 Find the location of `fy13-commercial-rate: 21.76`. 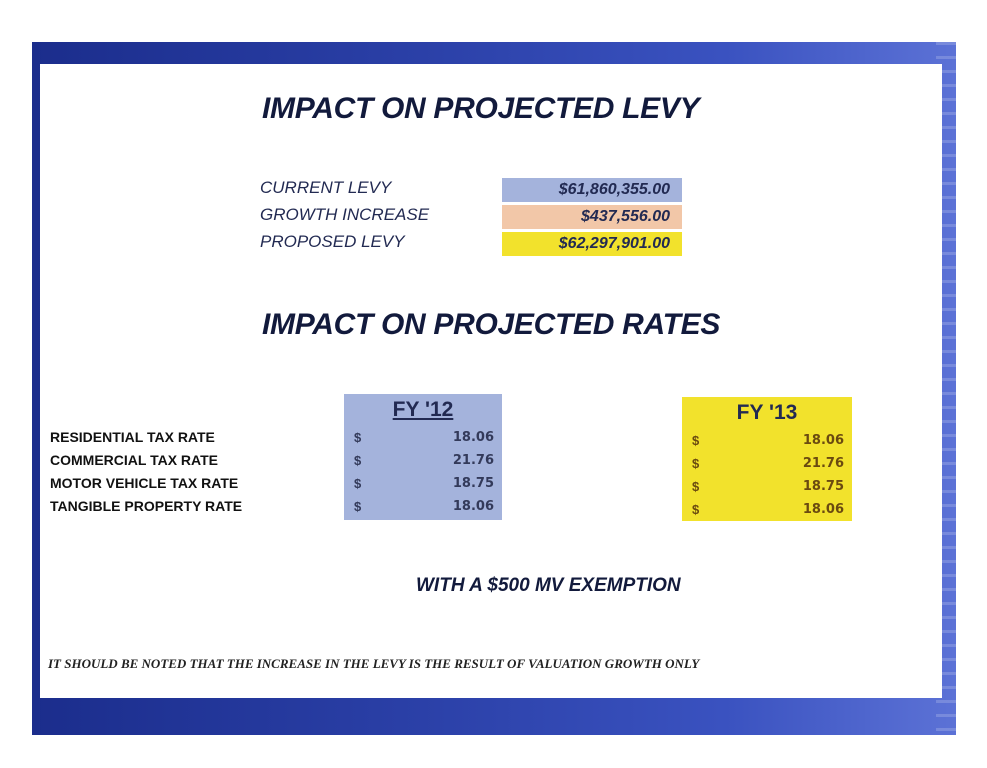

fy13-commercial-rate: 21.76 is located at coordinates (823, 463).